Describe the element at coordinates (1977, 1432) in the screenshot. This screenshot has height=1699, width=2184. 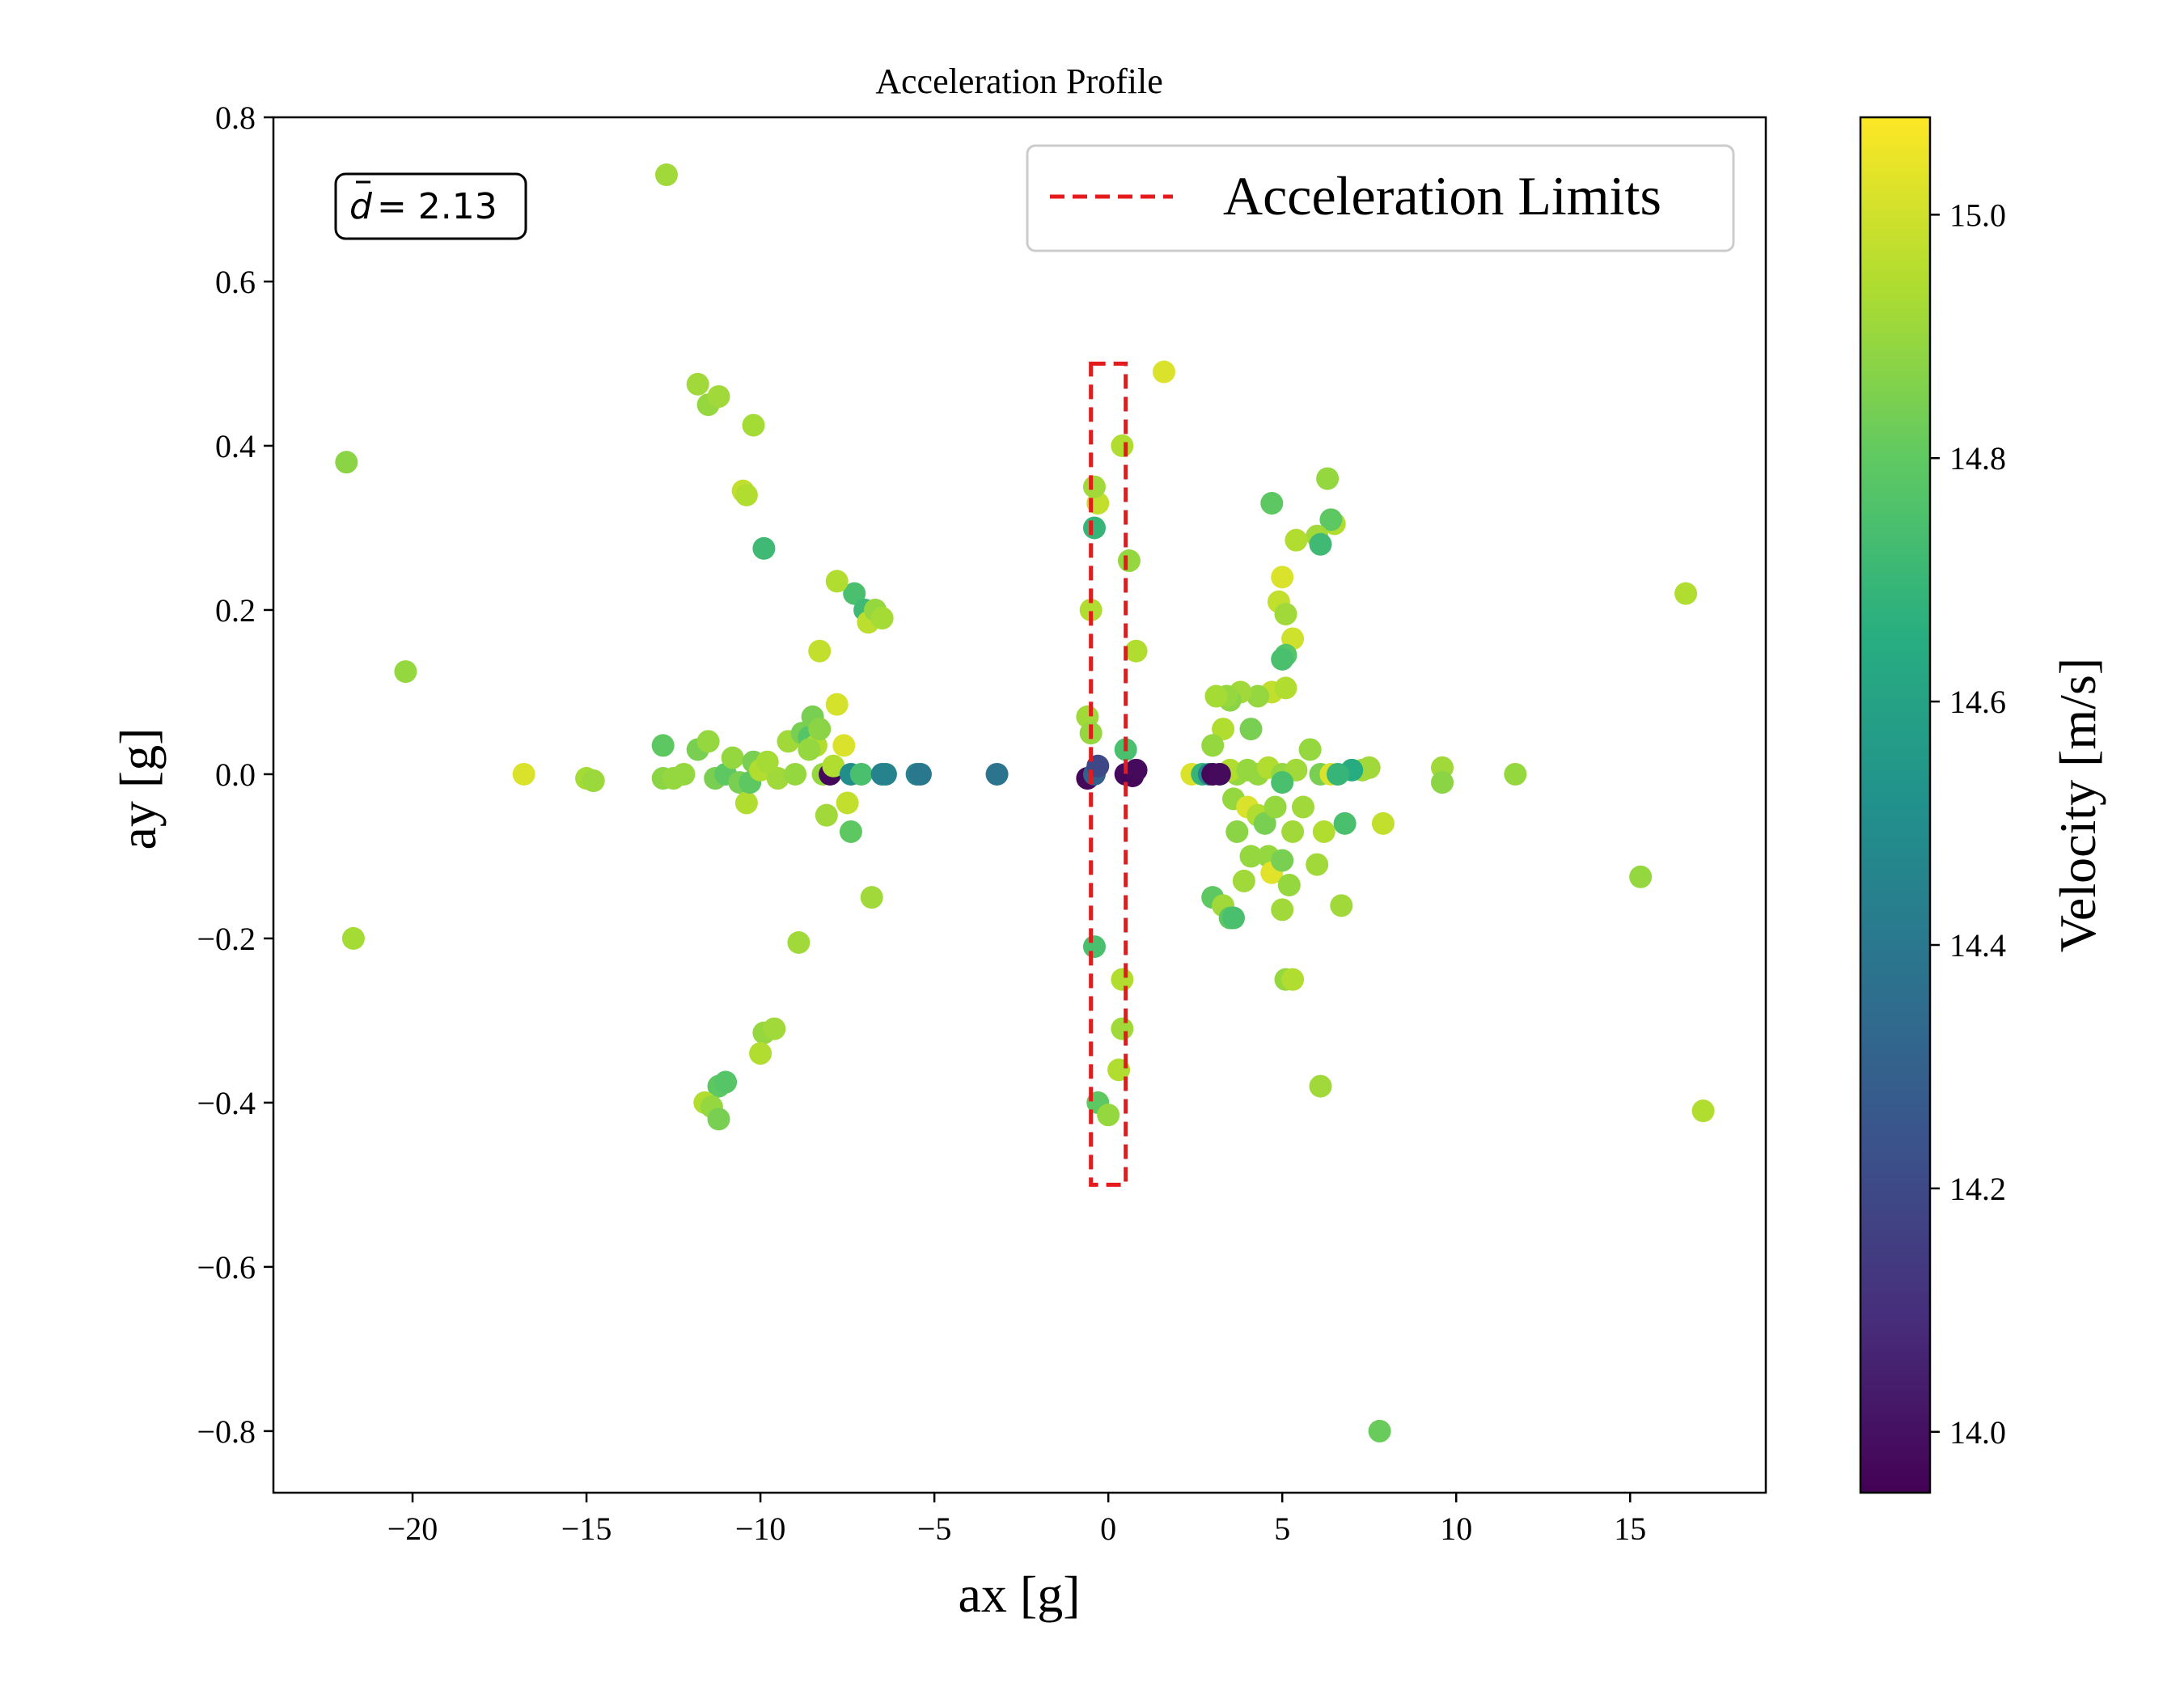
I see `colorbar-tick-label: 14.0` at that location.